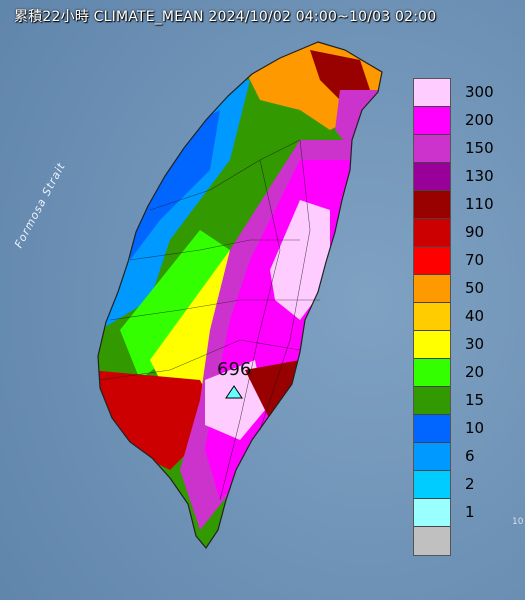  I want to click on legend-label: 200, so click(479, 120).